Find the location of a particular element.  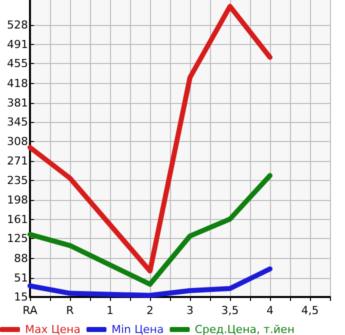

legend-label: Min Цена is located at coordinates (137, 329).